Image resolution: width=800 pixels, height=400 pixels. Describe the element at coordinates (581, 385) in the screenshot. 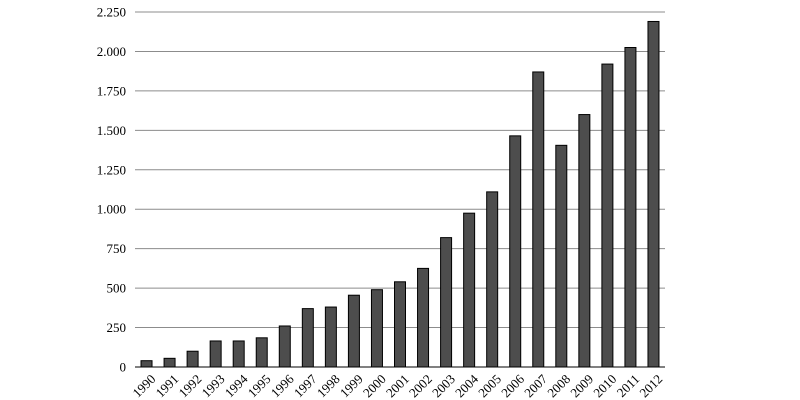

I see `x-tick-label: 2009` at that location.